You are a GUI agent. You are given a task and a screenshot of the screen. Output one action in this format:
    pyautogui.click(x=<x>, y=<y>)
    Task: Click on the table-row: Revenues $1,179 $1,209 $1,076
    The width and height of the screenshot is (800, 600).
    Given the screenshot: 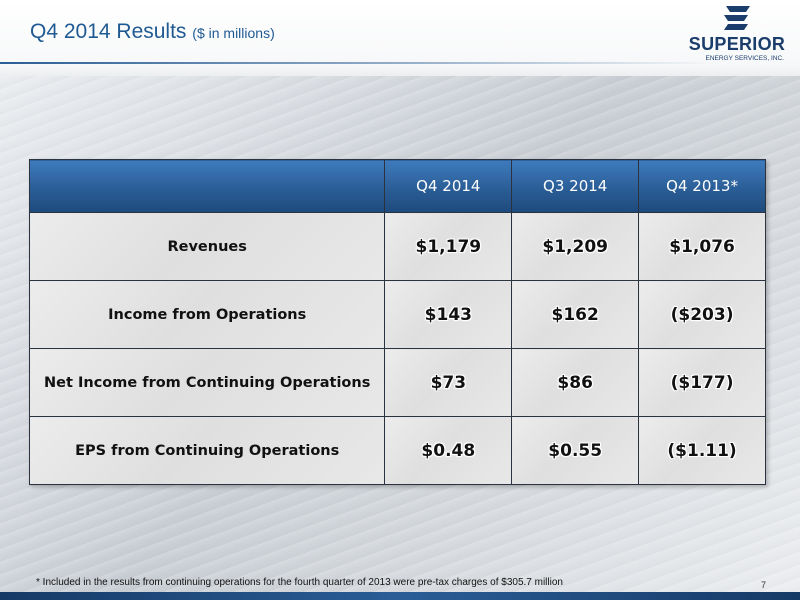 What is the action you would take?
    pyautogui.click(x=397, y=246)
    